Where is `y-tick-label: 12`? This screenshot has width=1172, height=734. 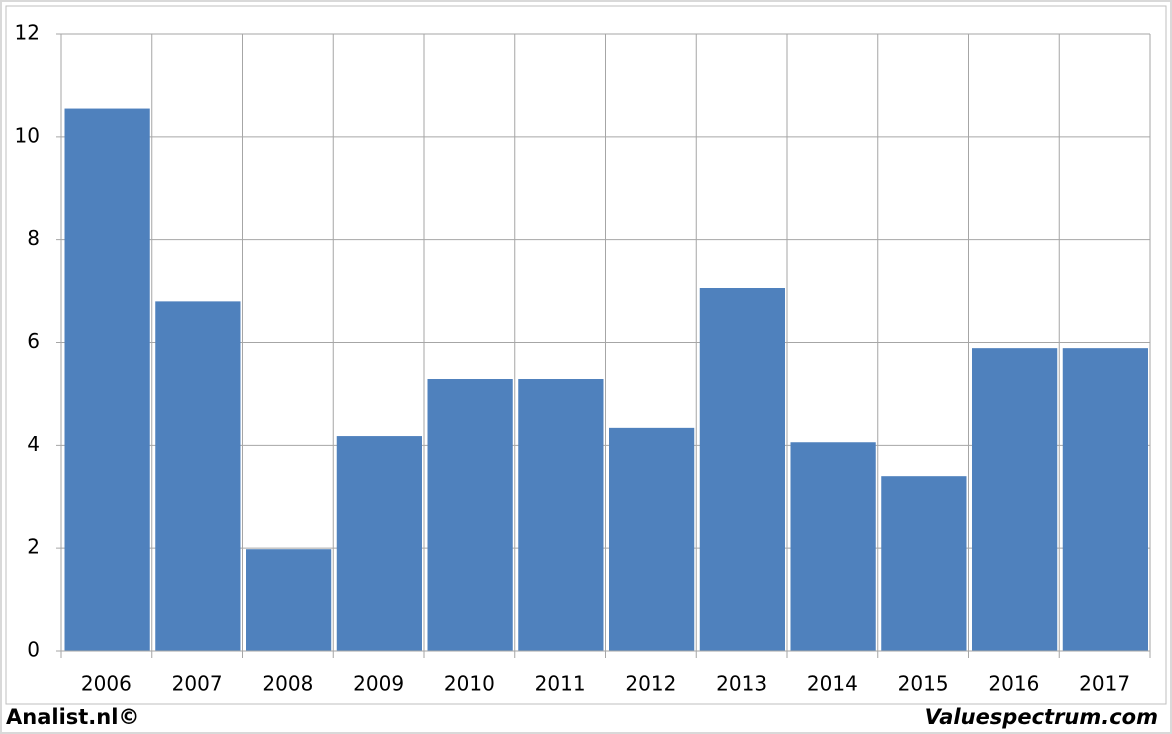 y-tick-label: 12 is located at coordinates (27, 33).